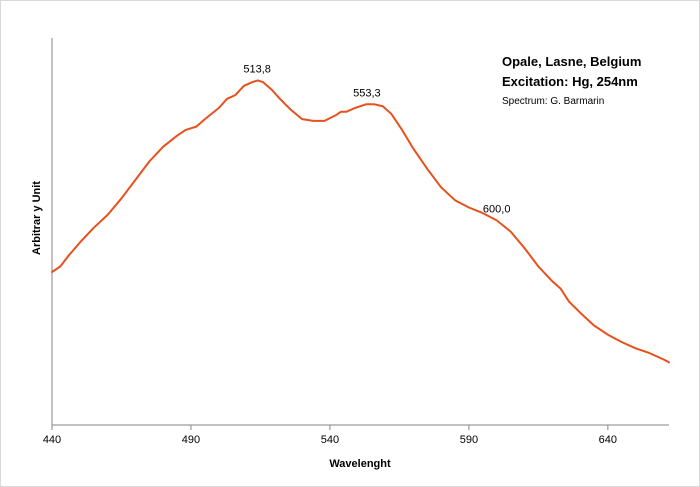 Image resolution: width=700 pixels, height=487 pixels. Describe the element at coordinates (376, 139) in the screenshot. I see `peak-annotations: 513,8 553,3 600,0` at that location.